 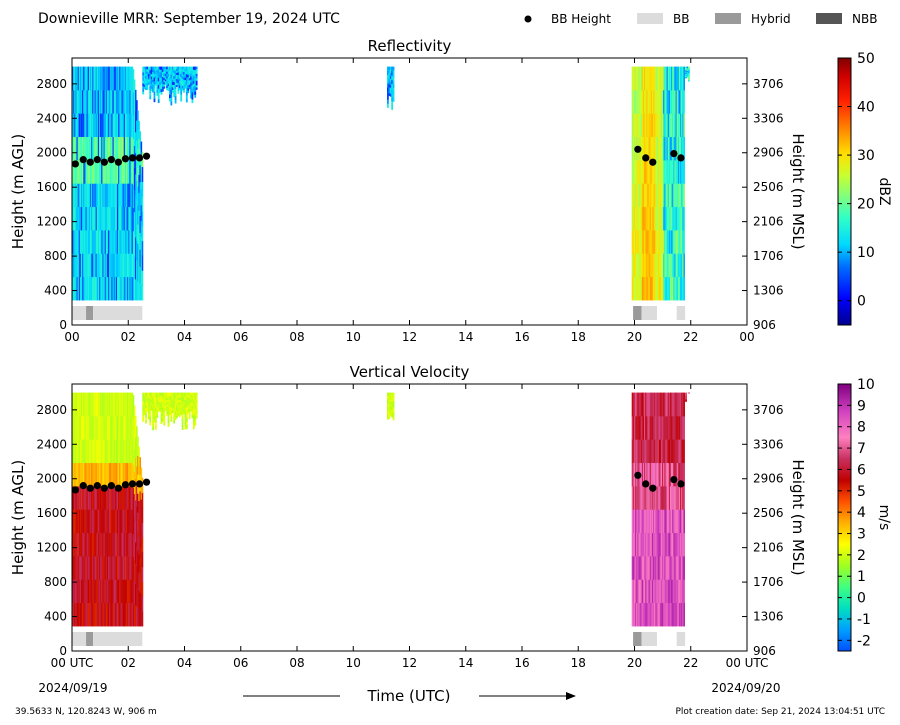 I want to click on reflectivity-x-tick-label: 04, so click(x=184, y=337).